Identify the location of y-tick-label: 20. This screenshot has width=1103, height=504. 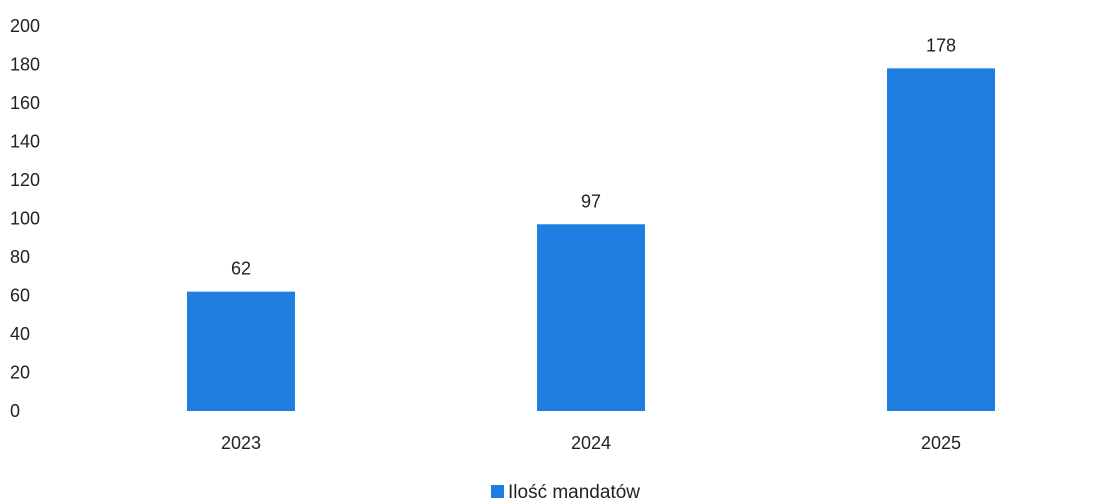
(20, 373).